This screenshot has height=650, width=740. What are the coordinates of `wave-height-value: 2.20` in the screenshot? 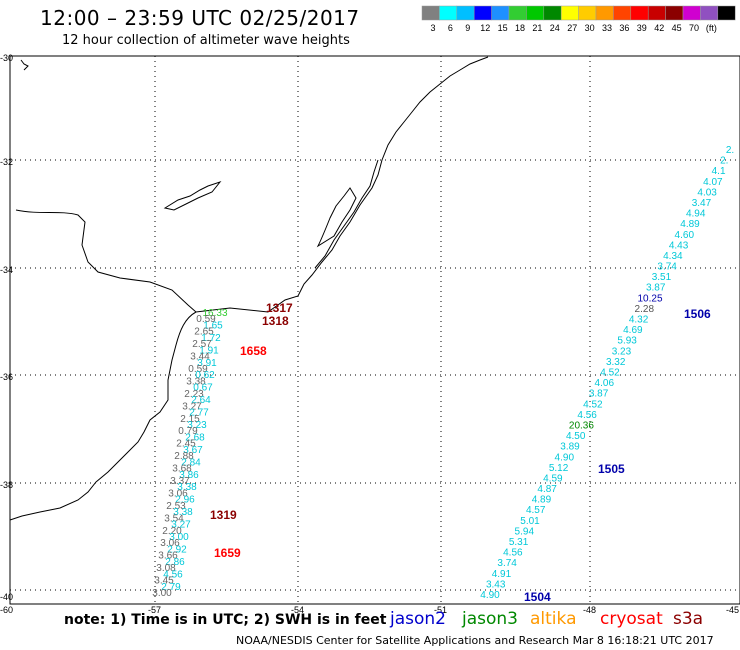 It's located at (172, 531).